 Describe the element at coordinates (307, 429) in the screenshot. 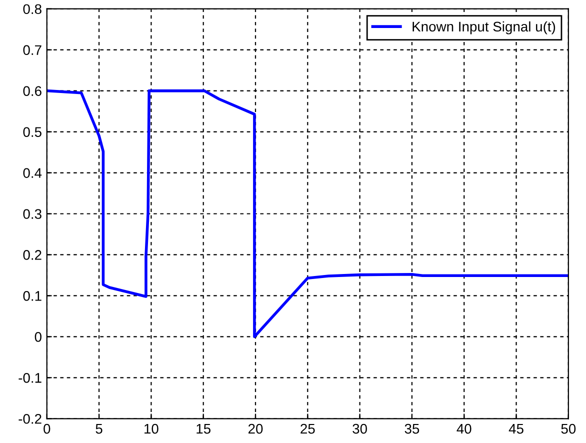

I see `x-tick-label: 25` at that location.